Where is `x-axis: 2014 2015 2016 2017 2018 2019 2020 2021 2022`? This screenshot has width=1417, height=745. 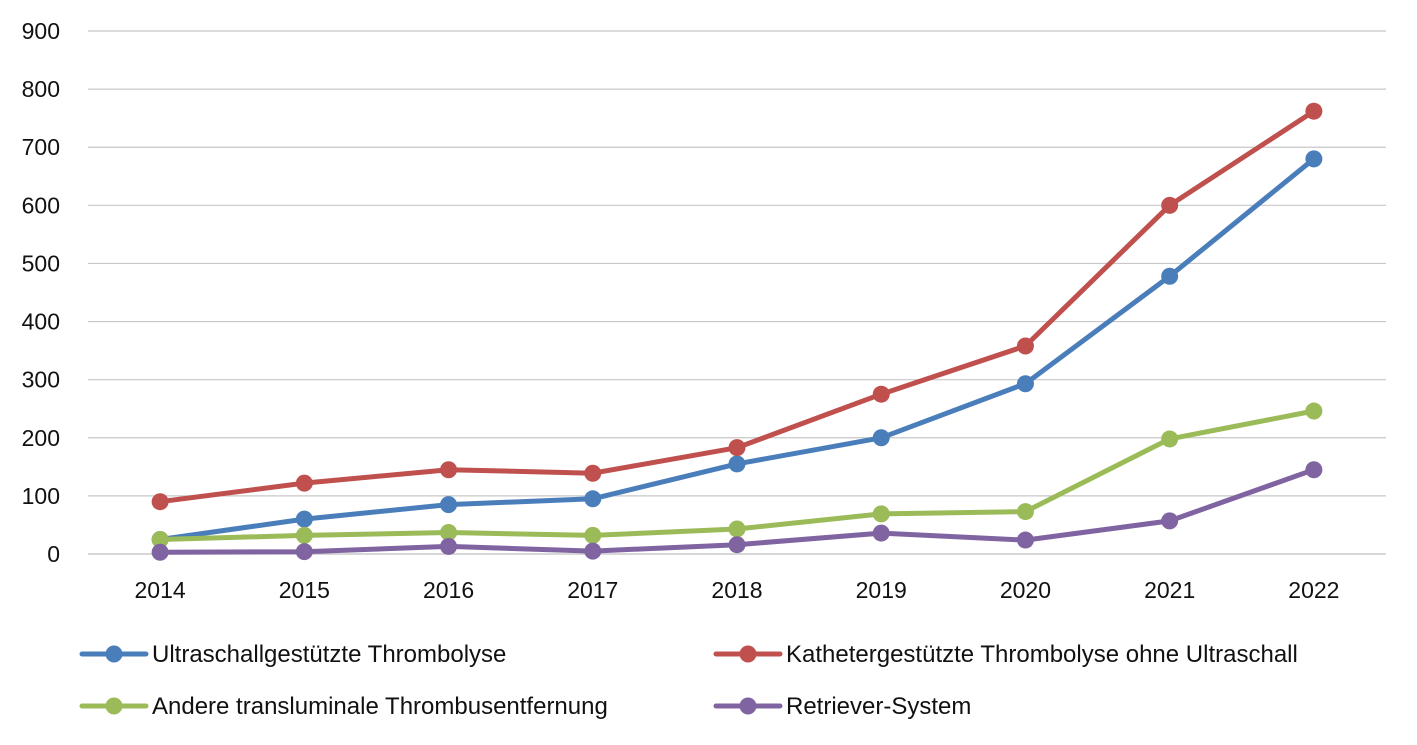
x-axis: 2014 2015 2016 2017 2018 2019 2020 2021 2022 is located at coordinates (737, 590).